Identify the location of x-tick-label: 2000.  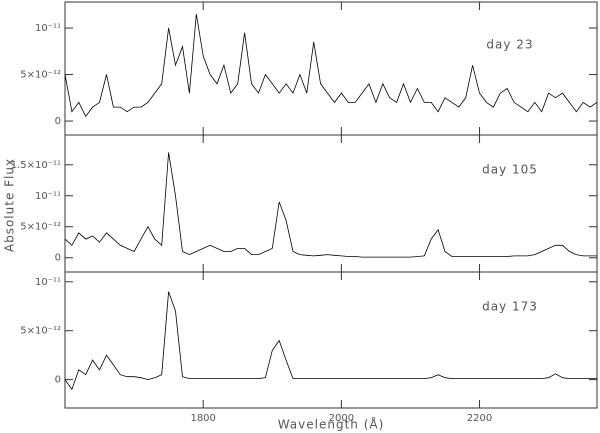
(341, 418).